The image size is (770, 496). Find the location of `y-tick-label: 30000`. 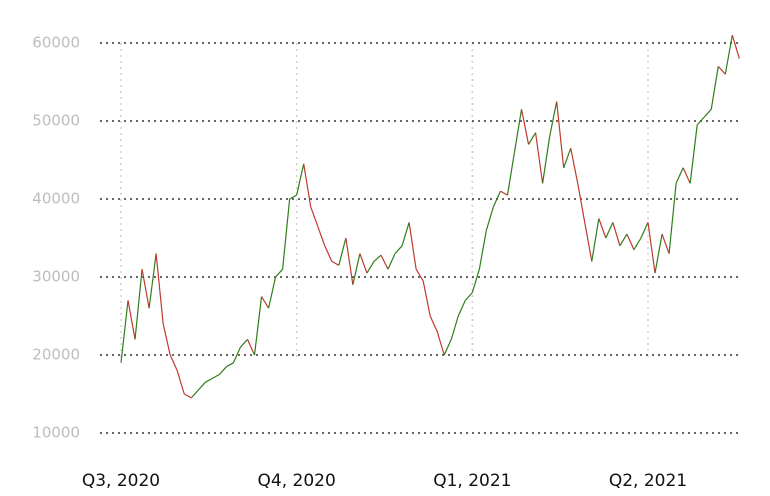

y-tick-label: 30000 is located at coordinates (56, 277).